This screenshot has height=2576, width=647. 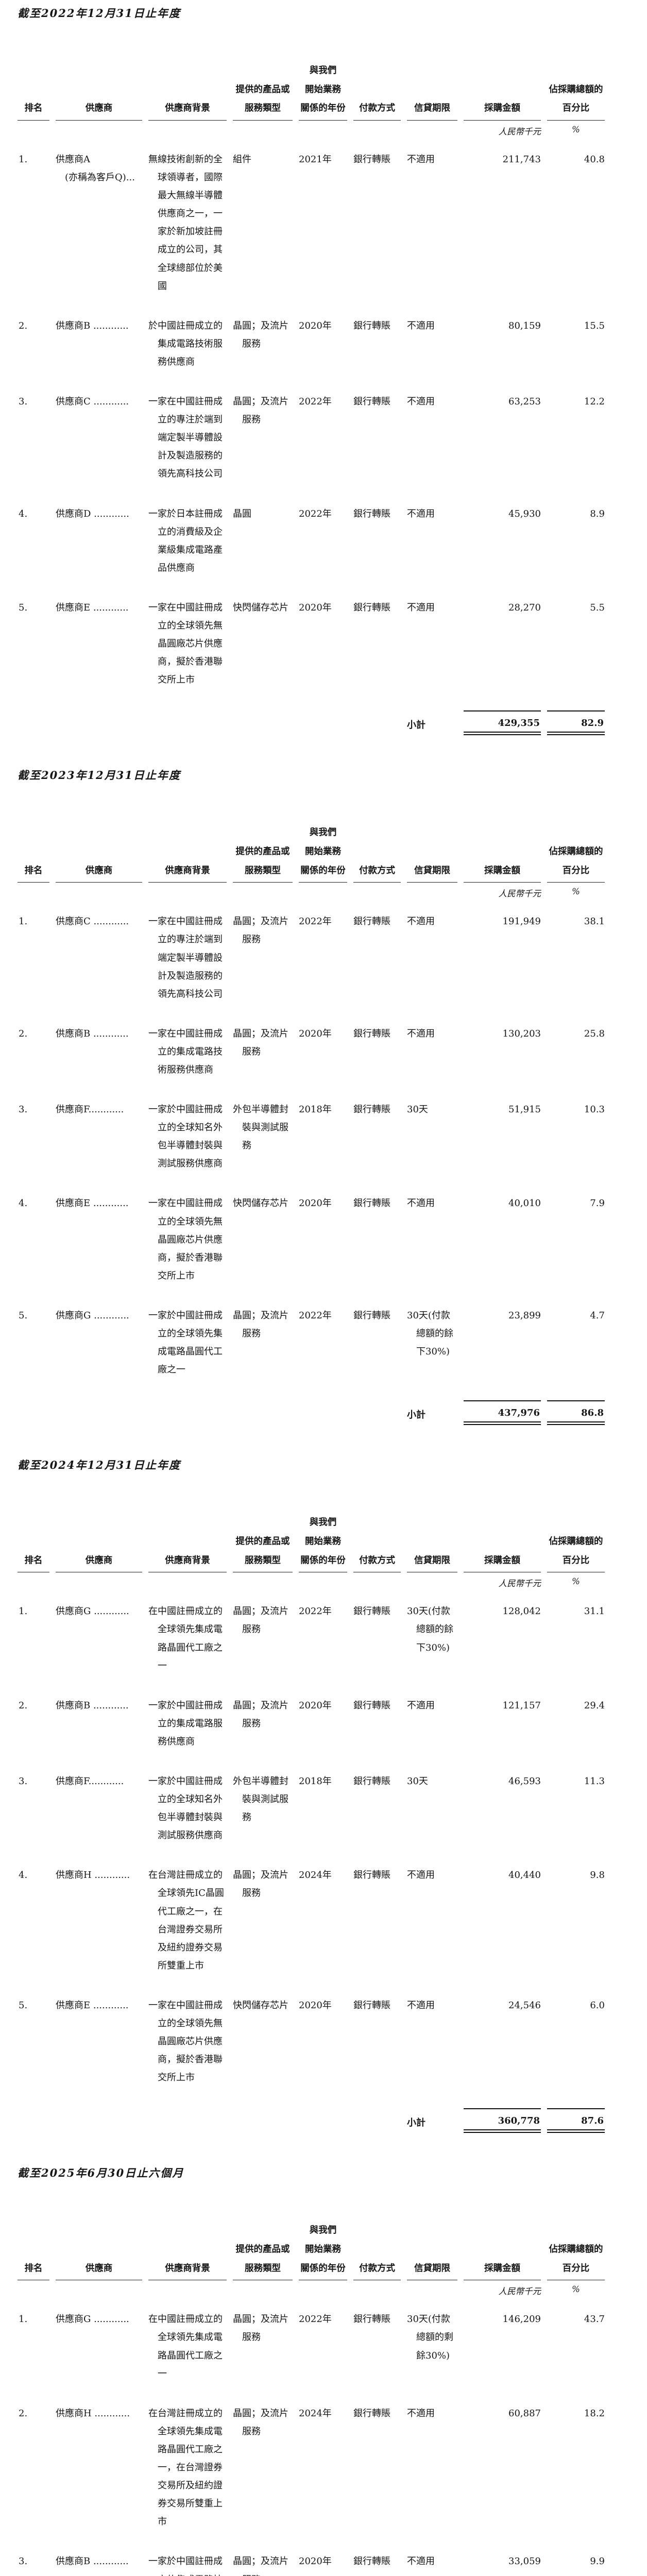 What do you see at coordinates (524, 2413) in the screenshot?
I see `purchase-amount-cell: 60,887` at bounding box center [524, 2413].